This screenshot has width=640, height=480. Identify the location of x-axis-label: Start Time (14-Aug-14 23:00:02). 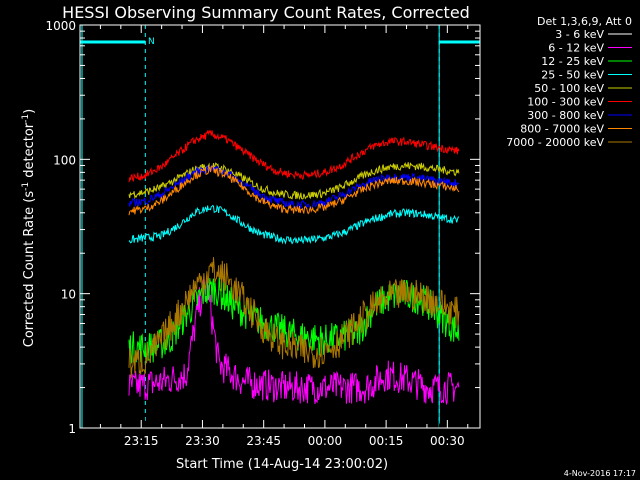
(282, 464).